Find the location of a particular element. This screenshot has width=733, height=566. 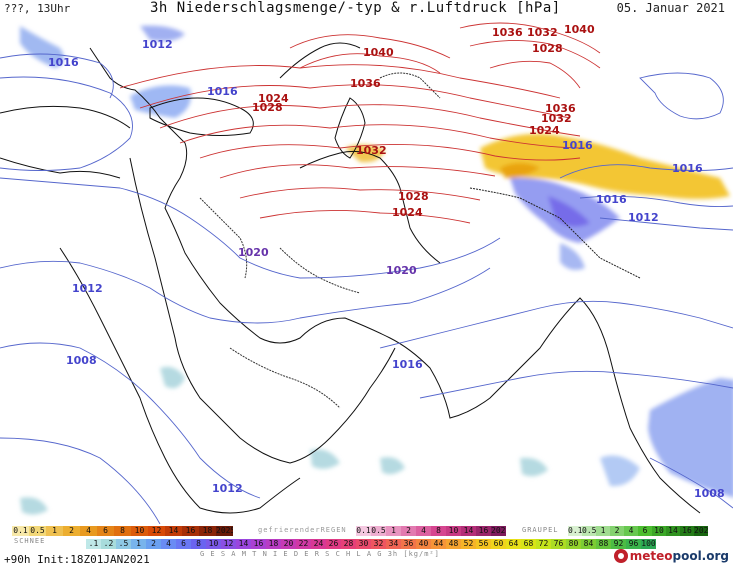

border-himalaya is located at coordinates (555, 233).